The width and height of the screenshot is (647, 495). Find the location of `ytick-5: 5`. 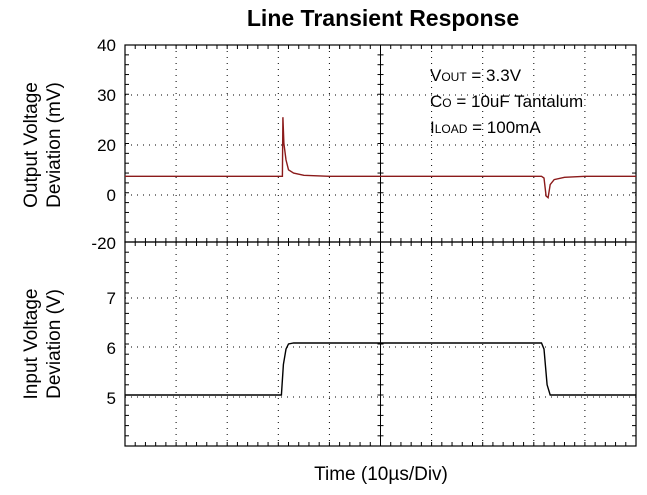

ytick-5: 5 is located at coordinates (111, 398).